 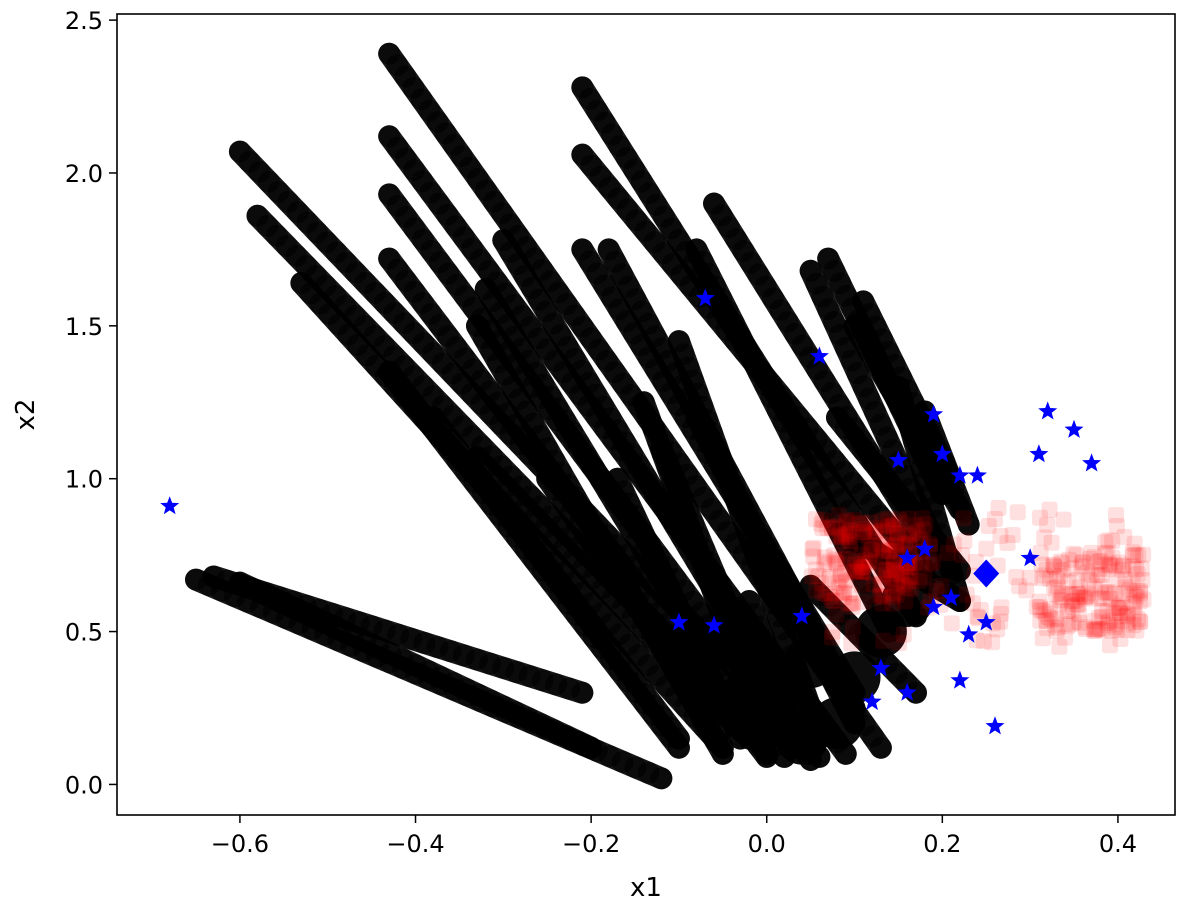 What do you see at coordinates (646, 888) in the screenshot?
I see `x-axis-label: x1` at bounding box center [646, 888].